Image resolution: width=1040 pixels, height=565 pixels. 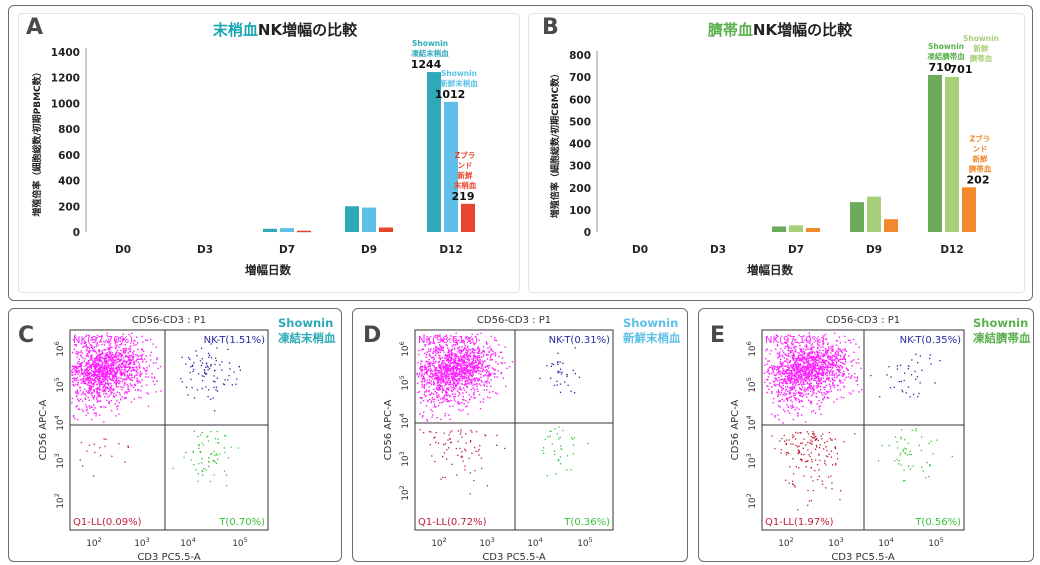 What do you see at coordinates (205, 250) in the screenshot?
I see `x-tick-label: D3` at bounding box center [205, 250].